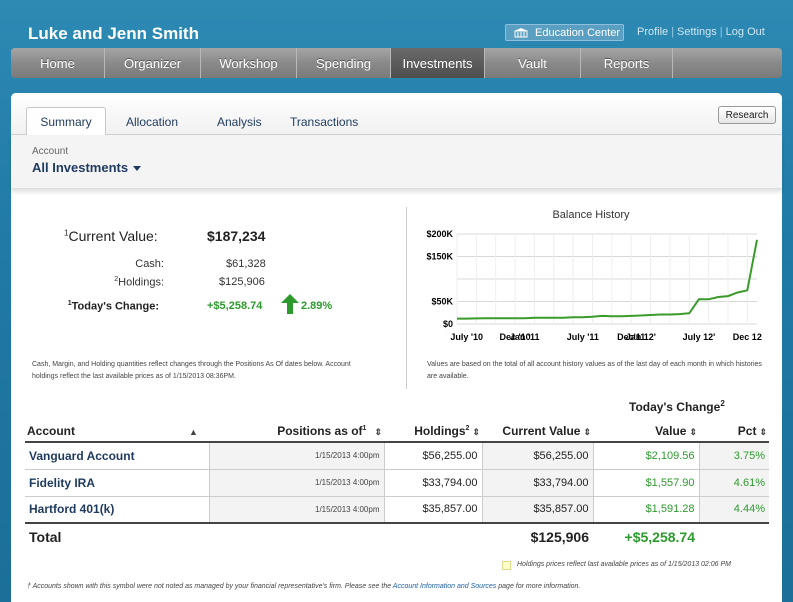 This screenshot has width=793, height=602. Describe the element at coordinates (733, 483) in the screenshot. I see `change-pct-cell: 4.61%` at that location.